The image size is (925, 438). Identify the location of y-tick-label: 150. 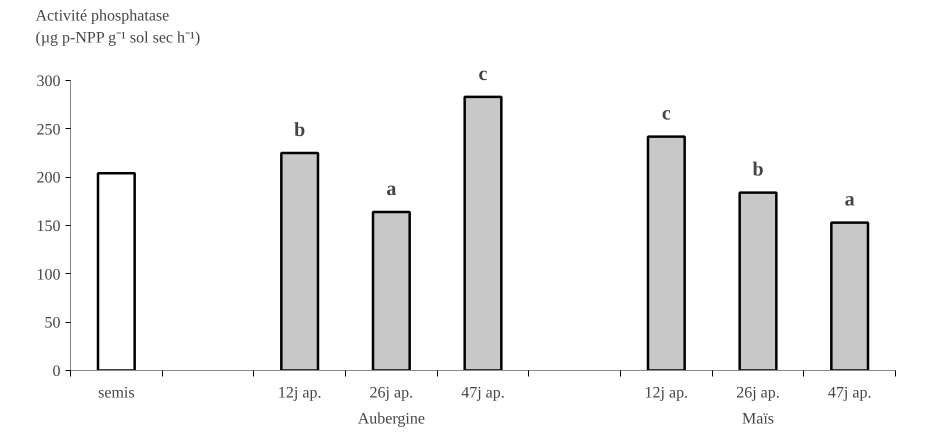
(48, 226).